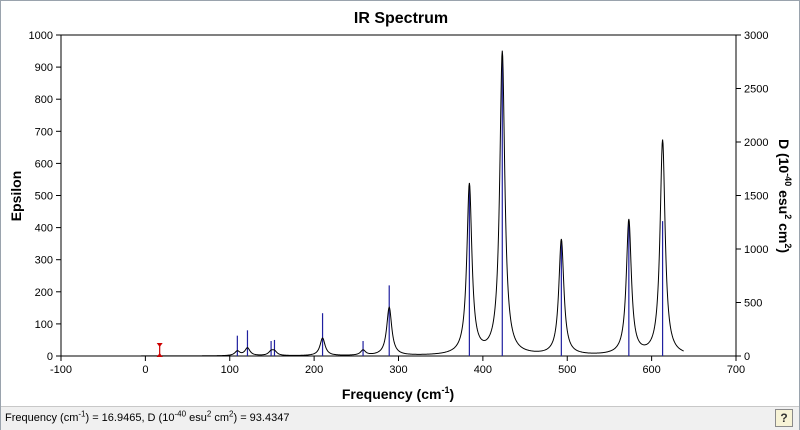 The height and width of the screenshot is (430, 800). Describe the element at coordinates (651, 370) in the screenshot. I see `x-tick-label: 600` at that location.